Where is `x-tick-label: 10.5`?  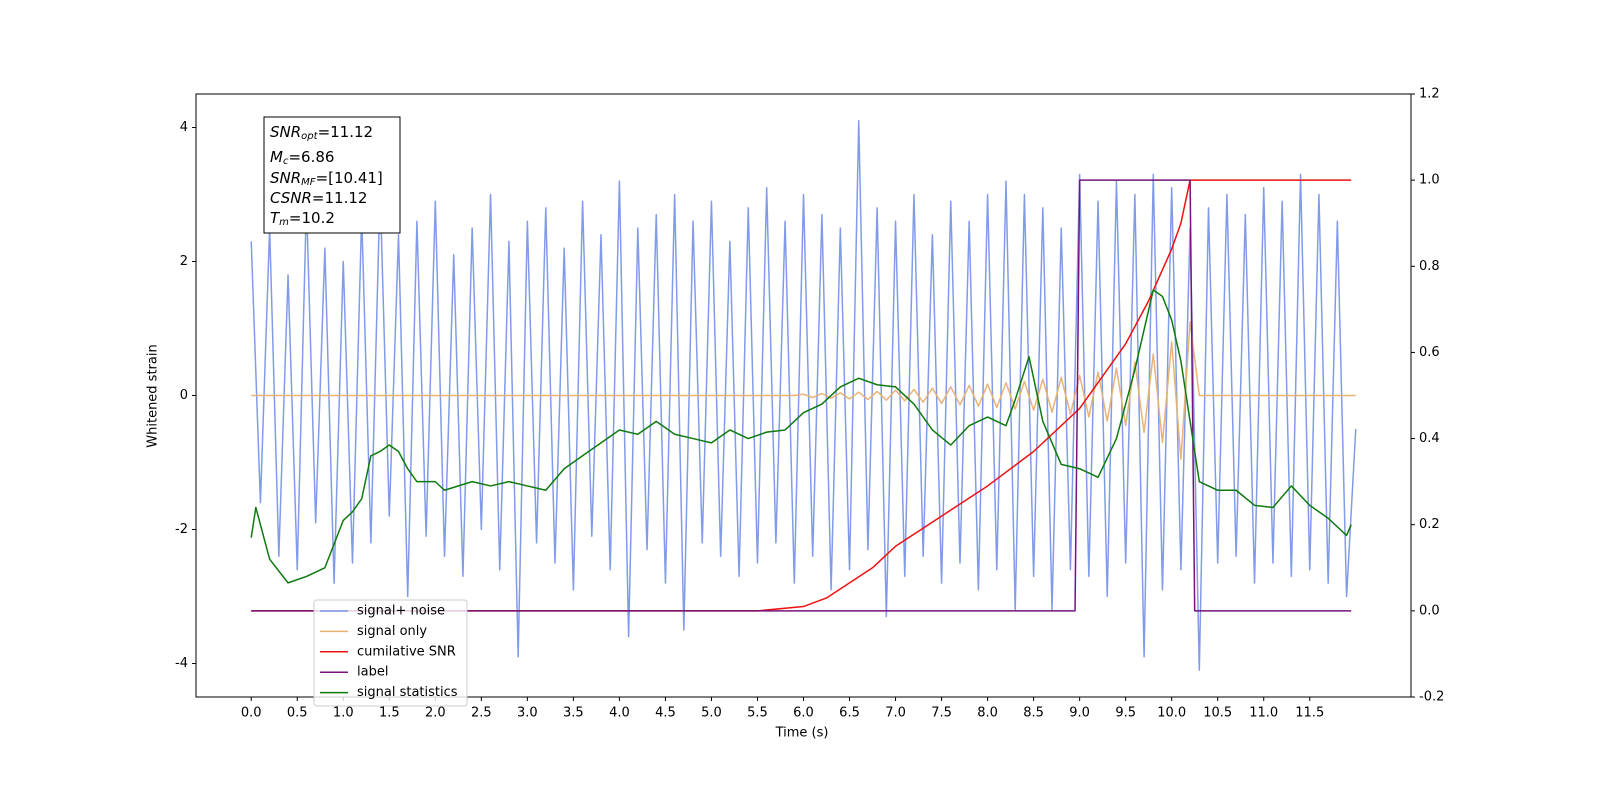 x-tick-label: 10.5 is located at coordinates (1217, 713).